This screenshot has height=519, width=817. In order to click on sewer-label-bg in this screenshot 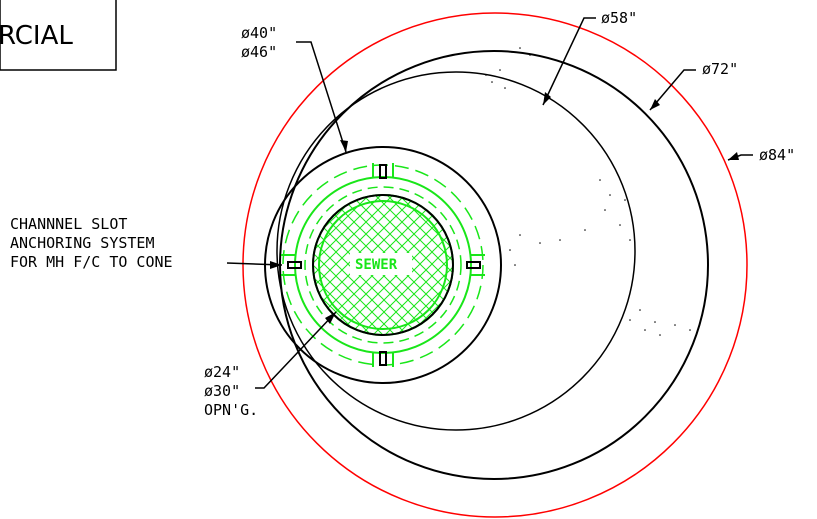, I will do `click(381, 264)`.